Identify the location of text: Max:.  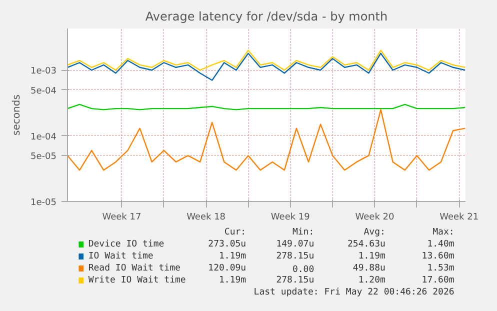
(443, 233).